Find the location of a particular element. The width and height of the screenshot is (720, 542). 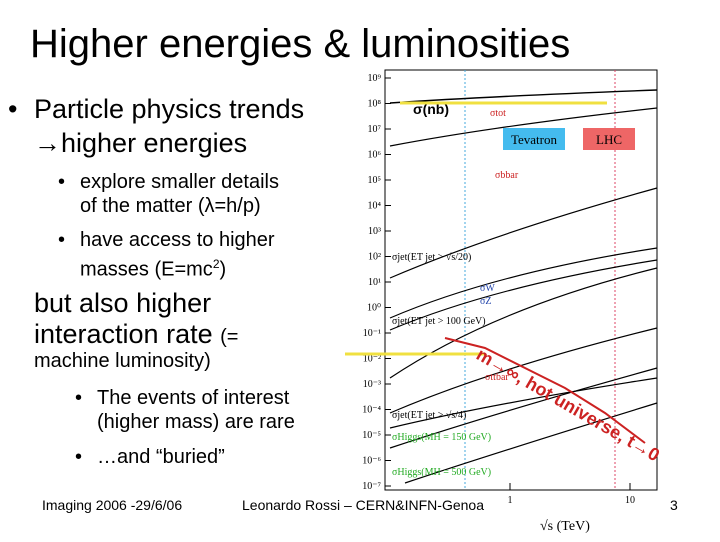

x-axis-label: √s (TeV) is located at coordinates (565, 526).